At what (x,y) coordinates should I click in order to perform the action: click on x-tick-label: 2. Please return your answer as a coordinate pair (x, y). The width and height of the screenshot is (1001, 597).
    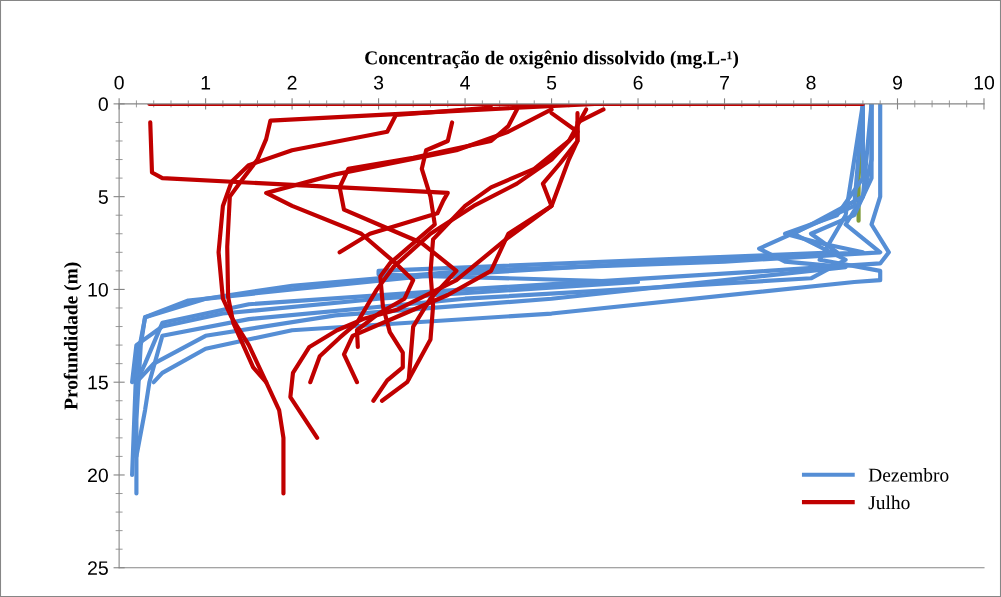
    Looking at the image, I should click on (292, 82).